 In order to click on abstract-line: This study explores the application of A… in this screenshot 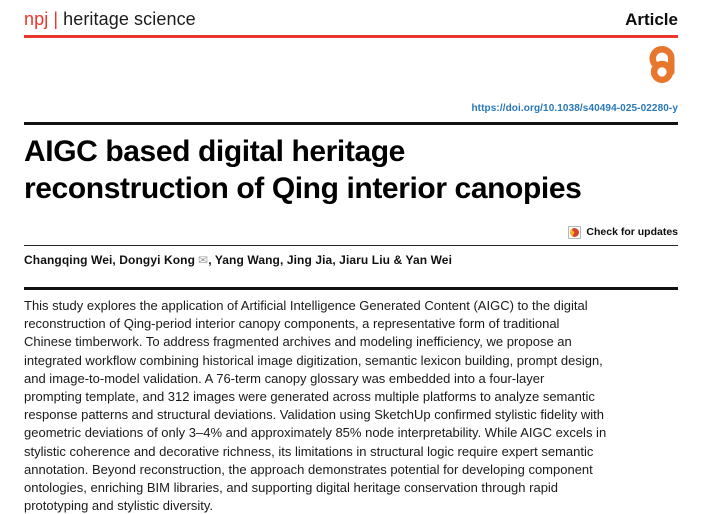, I will do `click(306, 305)`.